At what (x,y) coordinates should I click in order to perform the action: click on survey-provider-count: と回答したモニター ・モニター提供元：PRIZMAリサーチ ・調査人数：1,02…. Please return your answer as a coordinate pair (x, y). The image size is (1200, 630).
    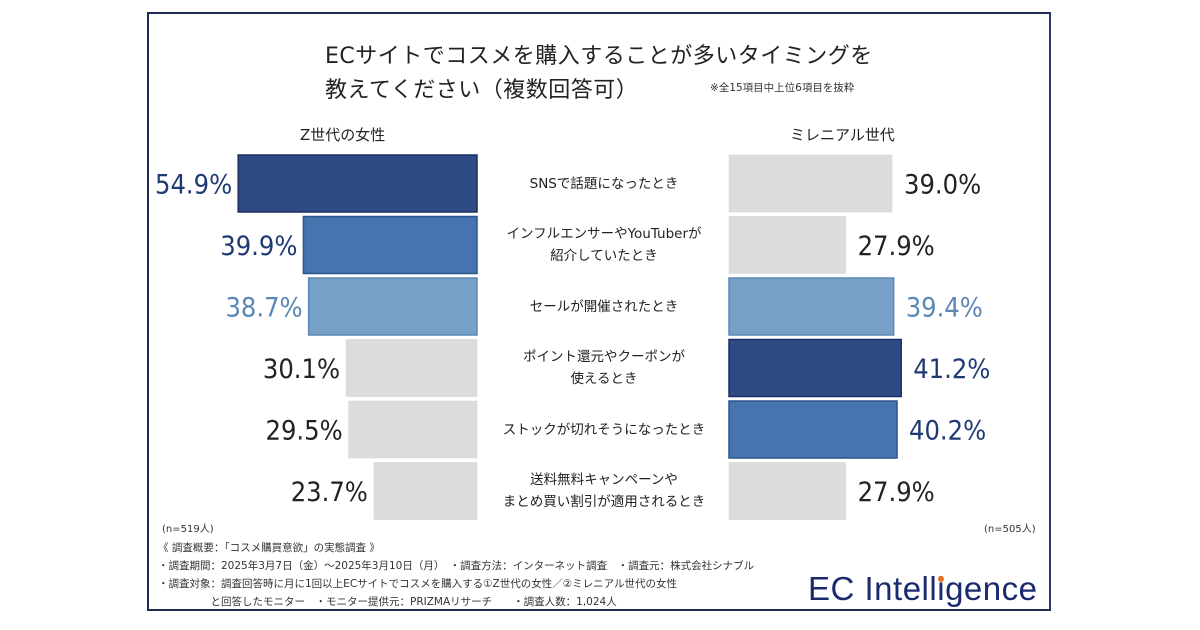
    Looking at the image, I should click on (387, 602).